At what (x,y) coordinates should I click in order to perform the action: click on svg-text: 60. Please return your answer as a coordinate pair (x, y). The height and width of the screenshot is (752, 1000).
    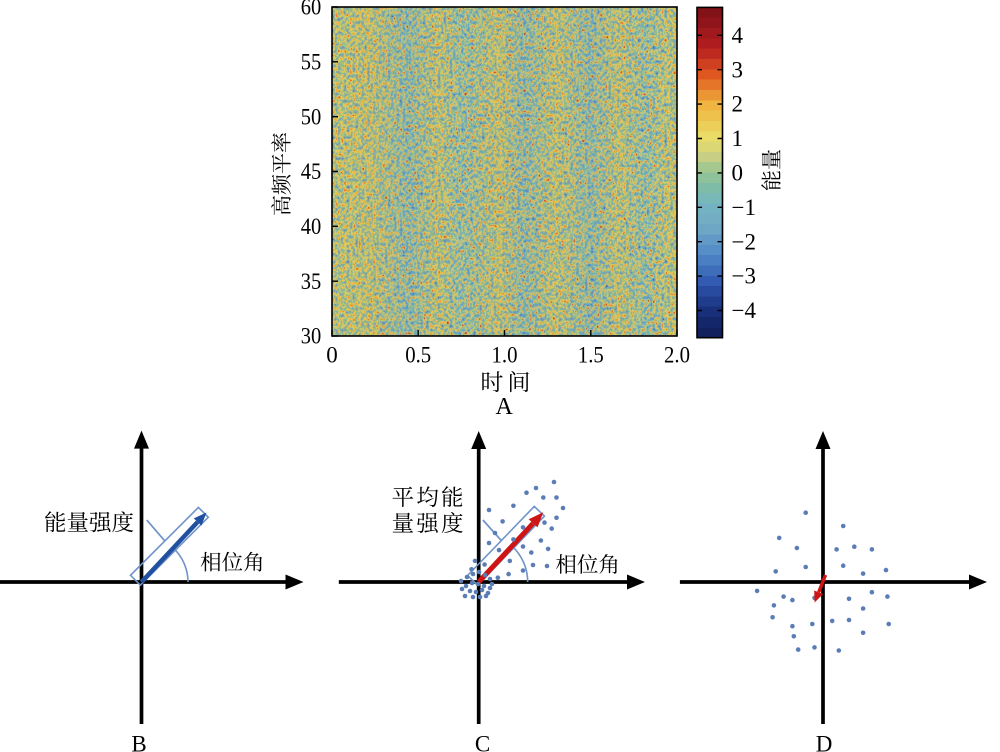
    Looking at the image, I should click on (311, 10).